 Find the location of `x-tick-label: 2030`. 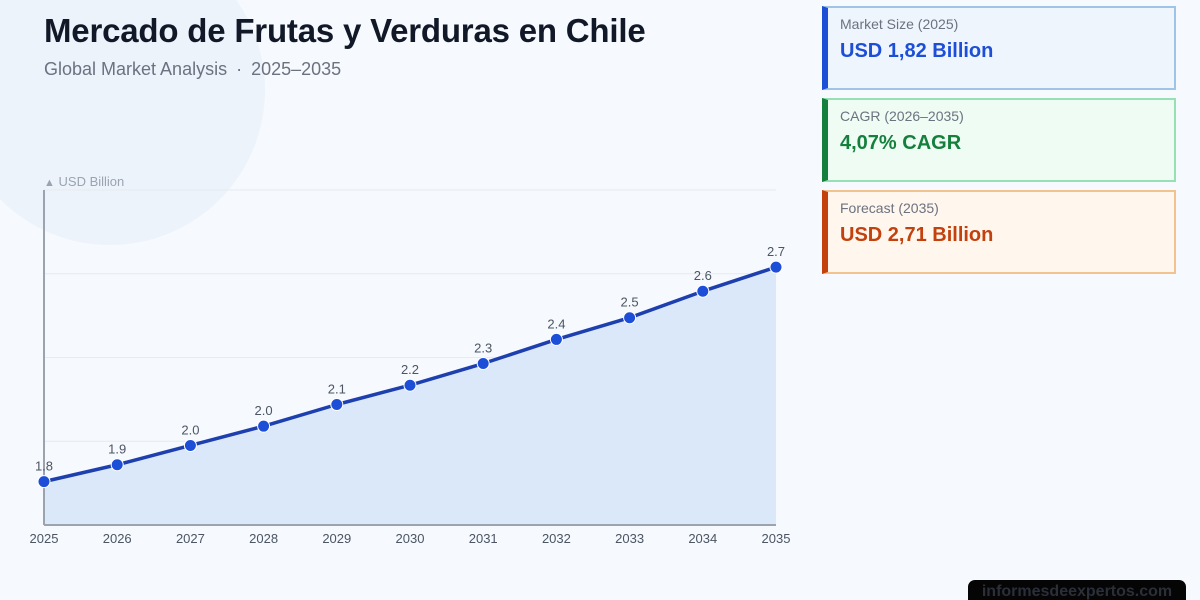

x-tick-label: 2030 is located at coordinates (410, 538).